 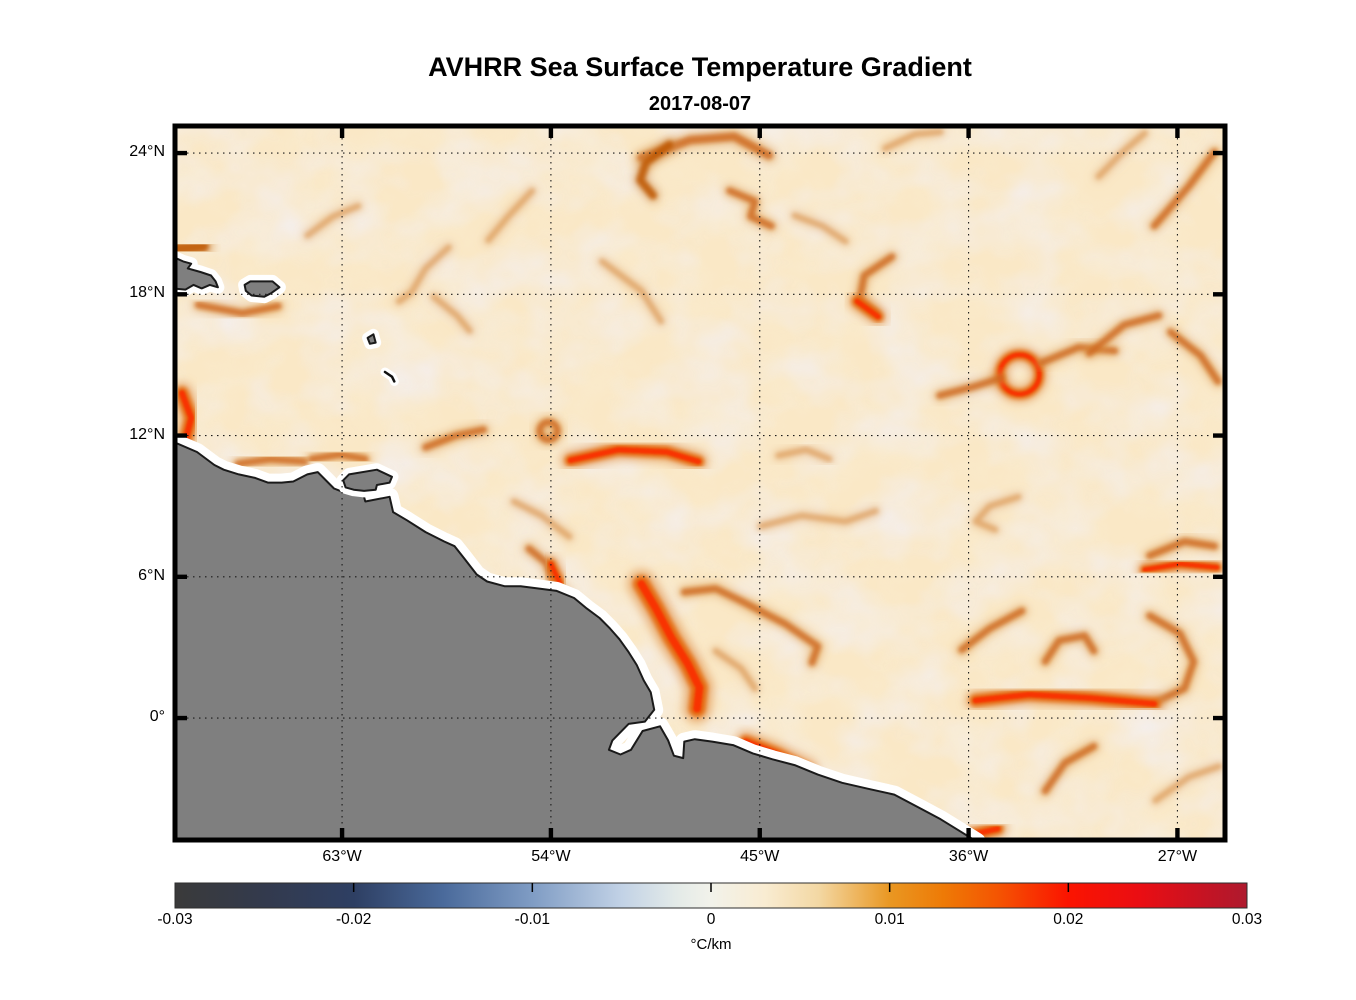 What do you see at coordinates (338, 456) in the screenshot?
I see `front-ne-of-trinidad` at bounding box center [338, 456].